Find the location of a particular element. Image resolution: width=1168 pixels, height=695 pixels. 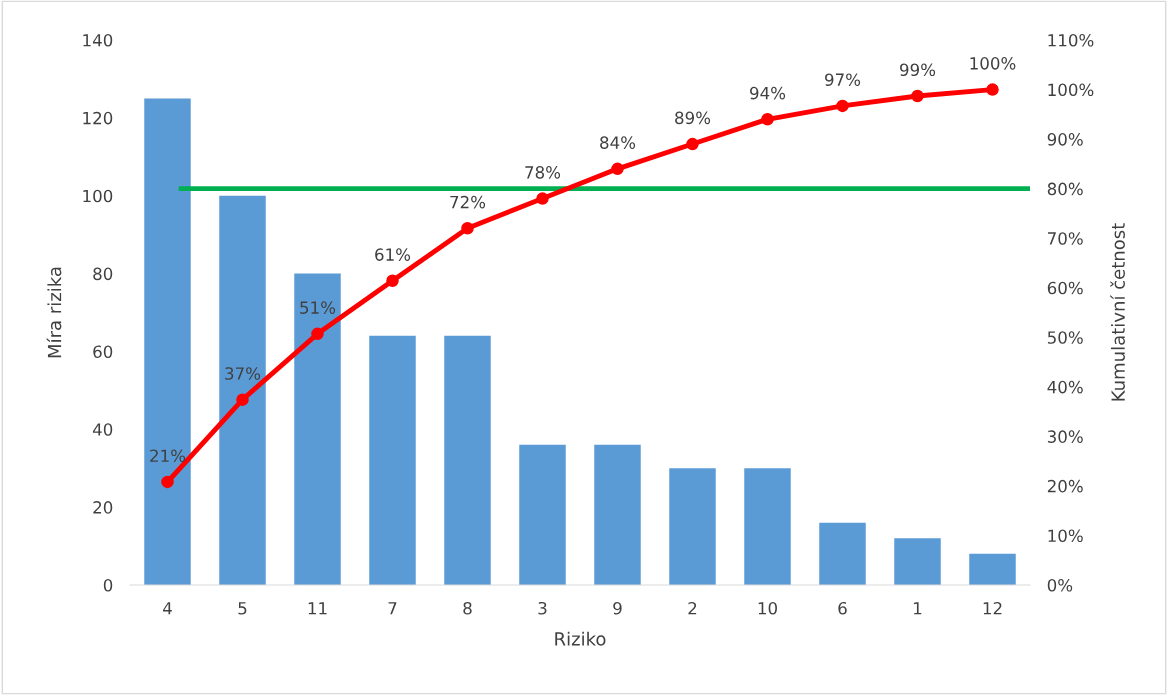

y-tick-label: 40 is located at coordinates (102, 429).